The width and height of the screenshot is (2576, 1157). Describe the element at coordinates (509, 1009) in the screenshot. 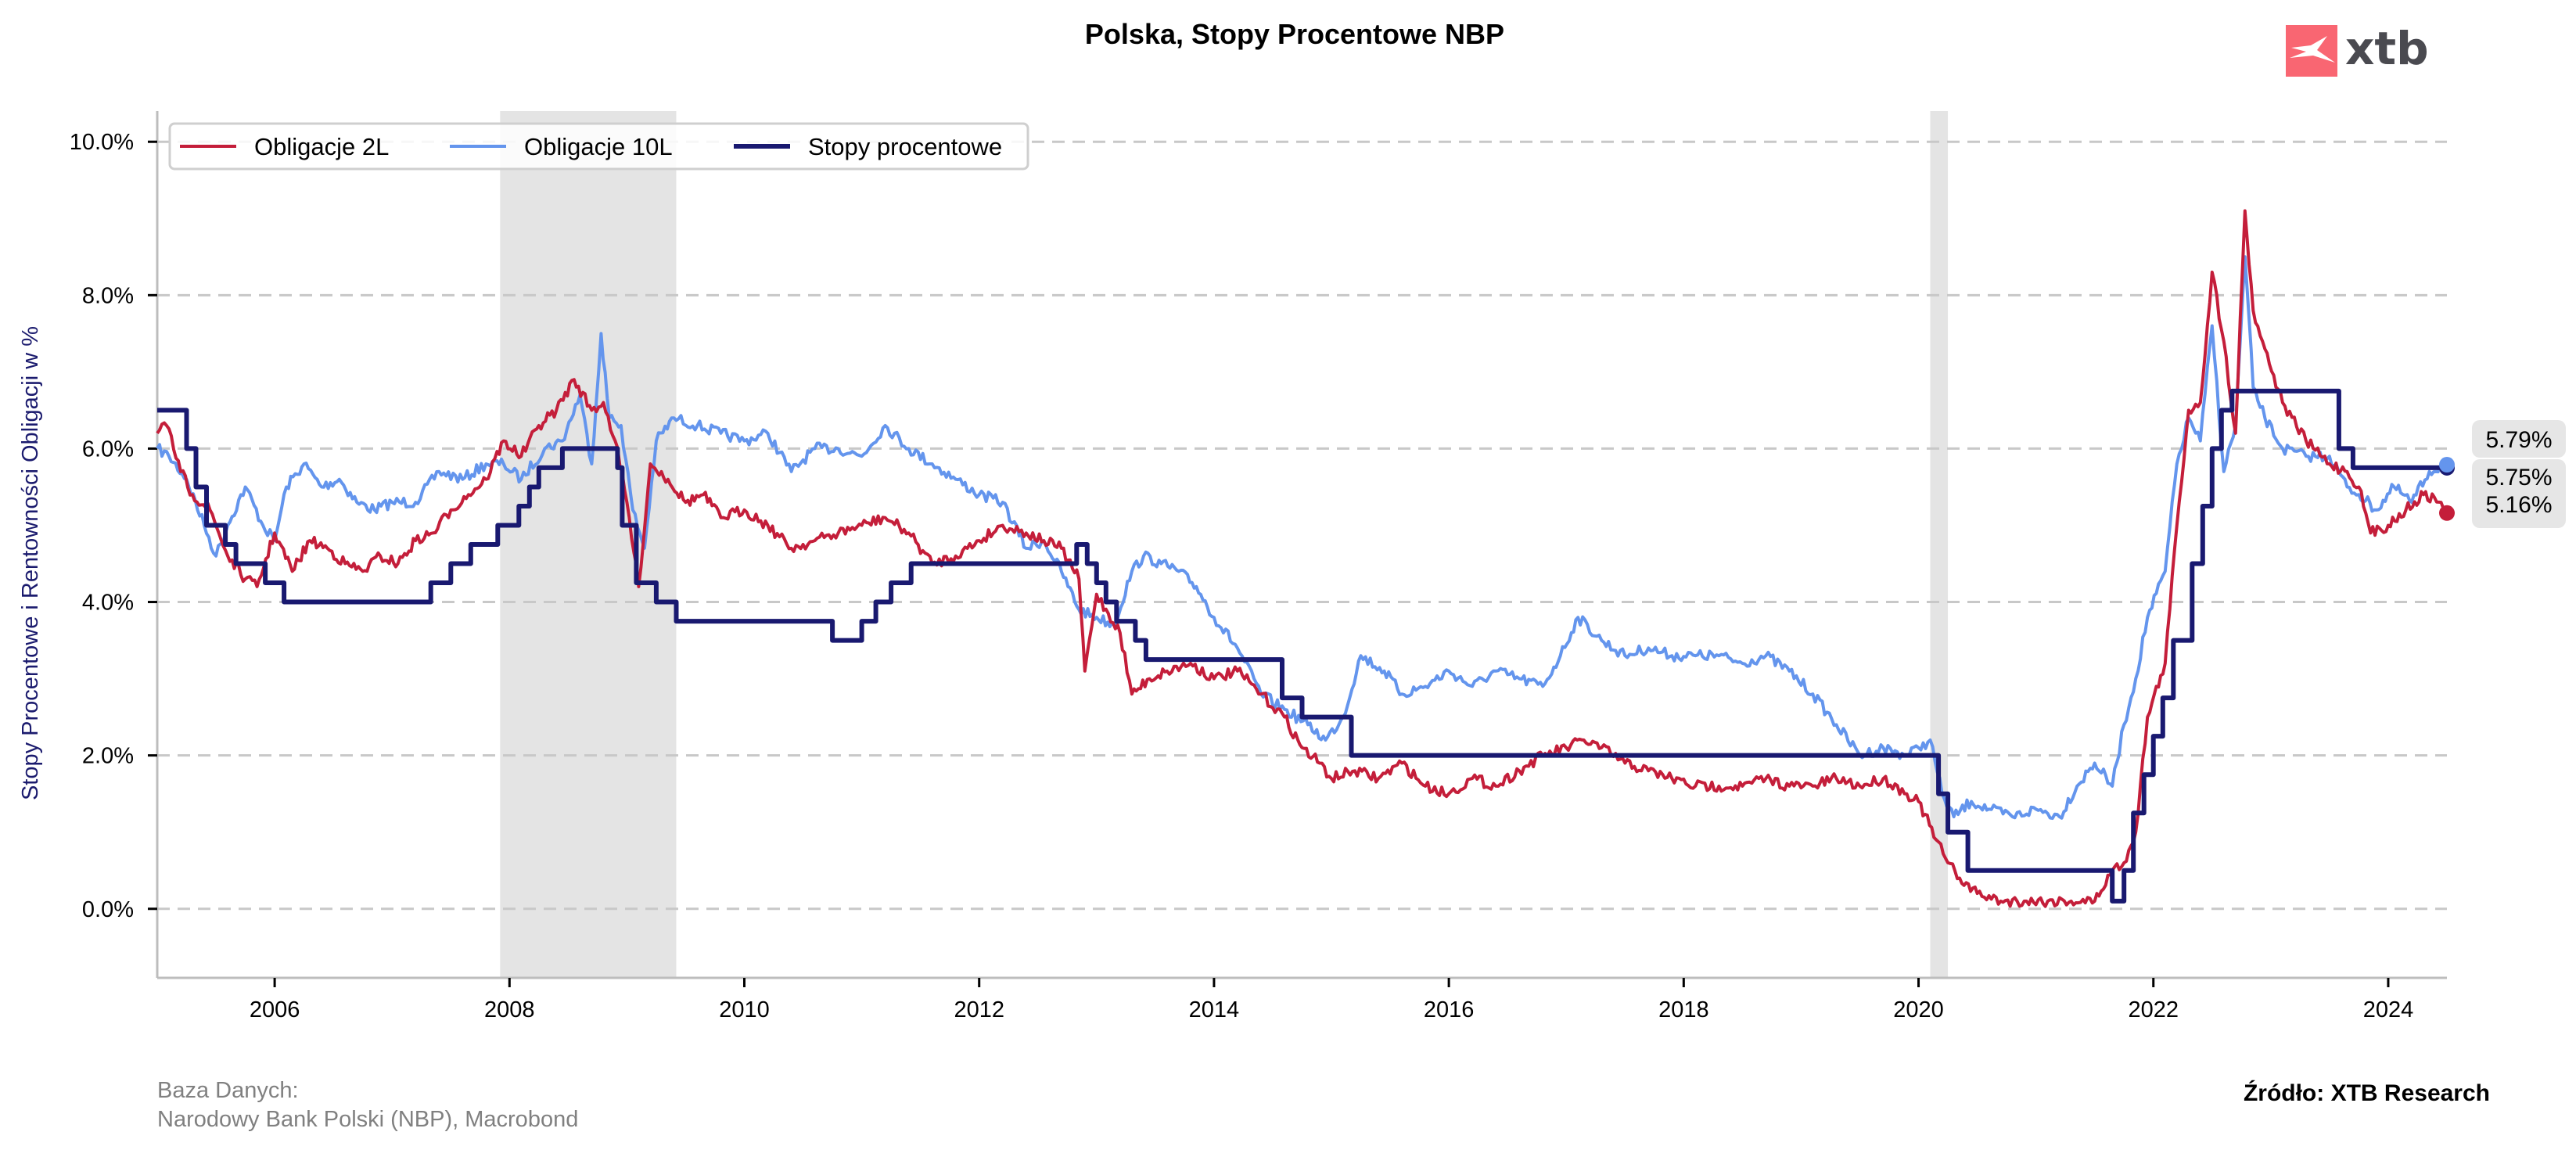

I see `x-tick-label: 2008` at that location.